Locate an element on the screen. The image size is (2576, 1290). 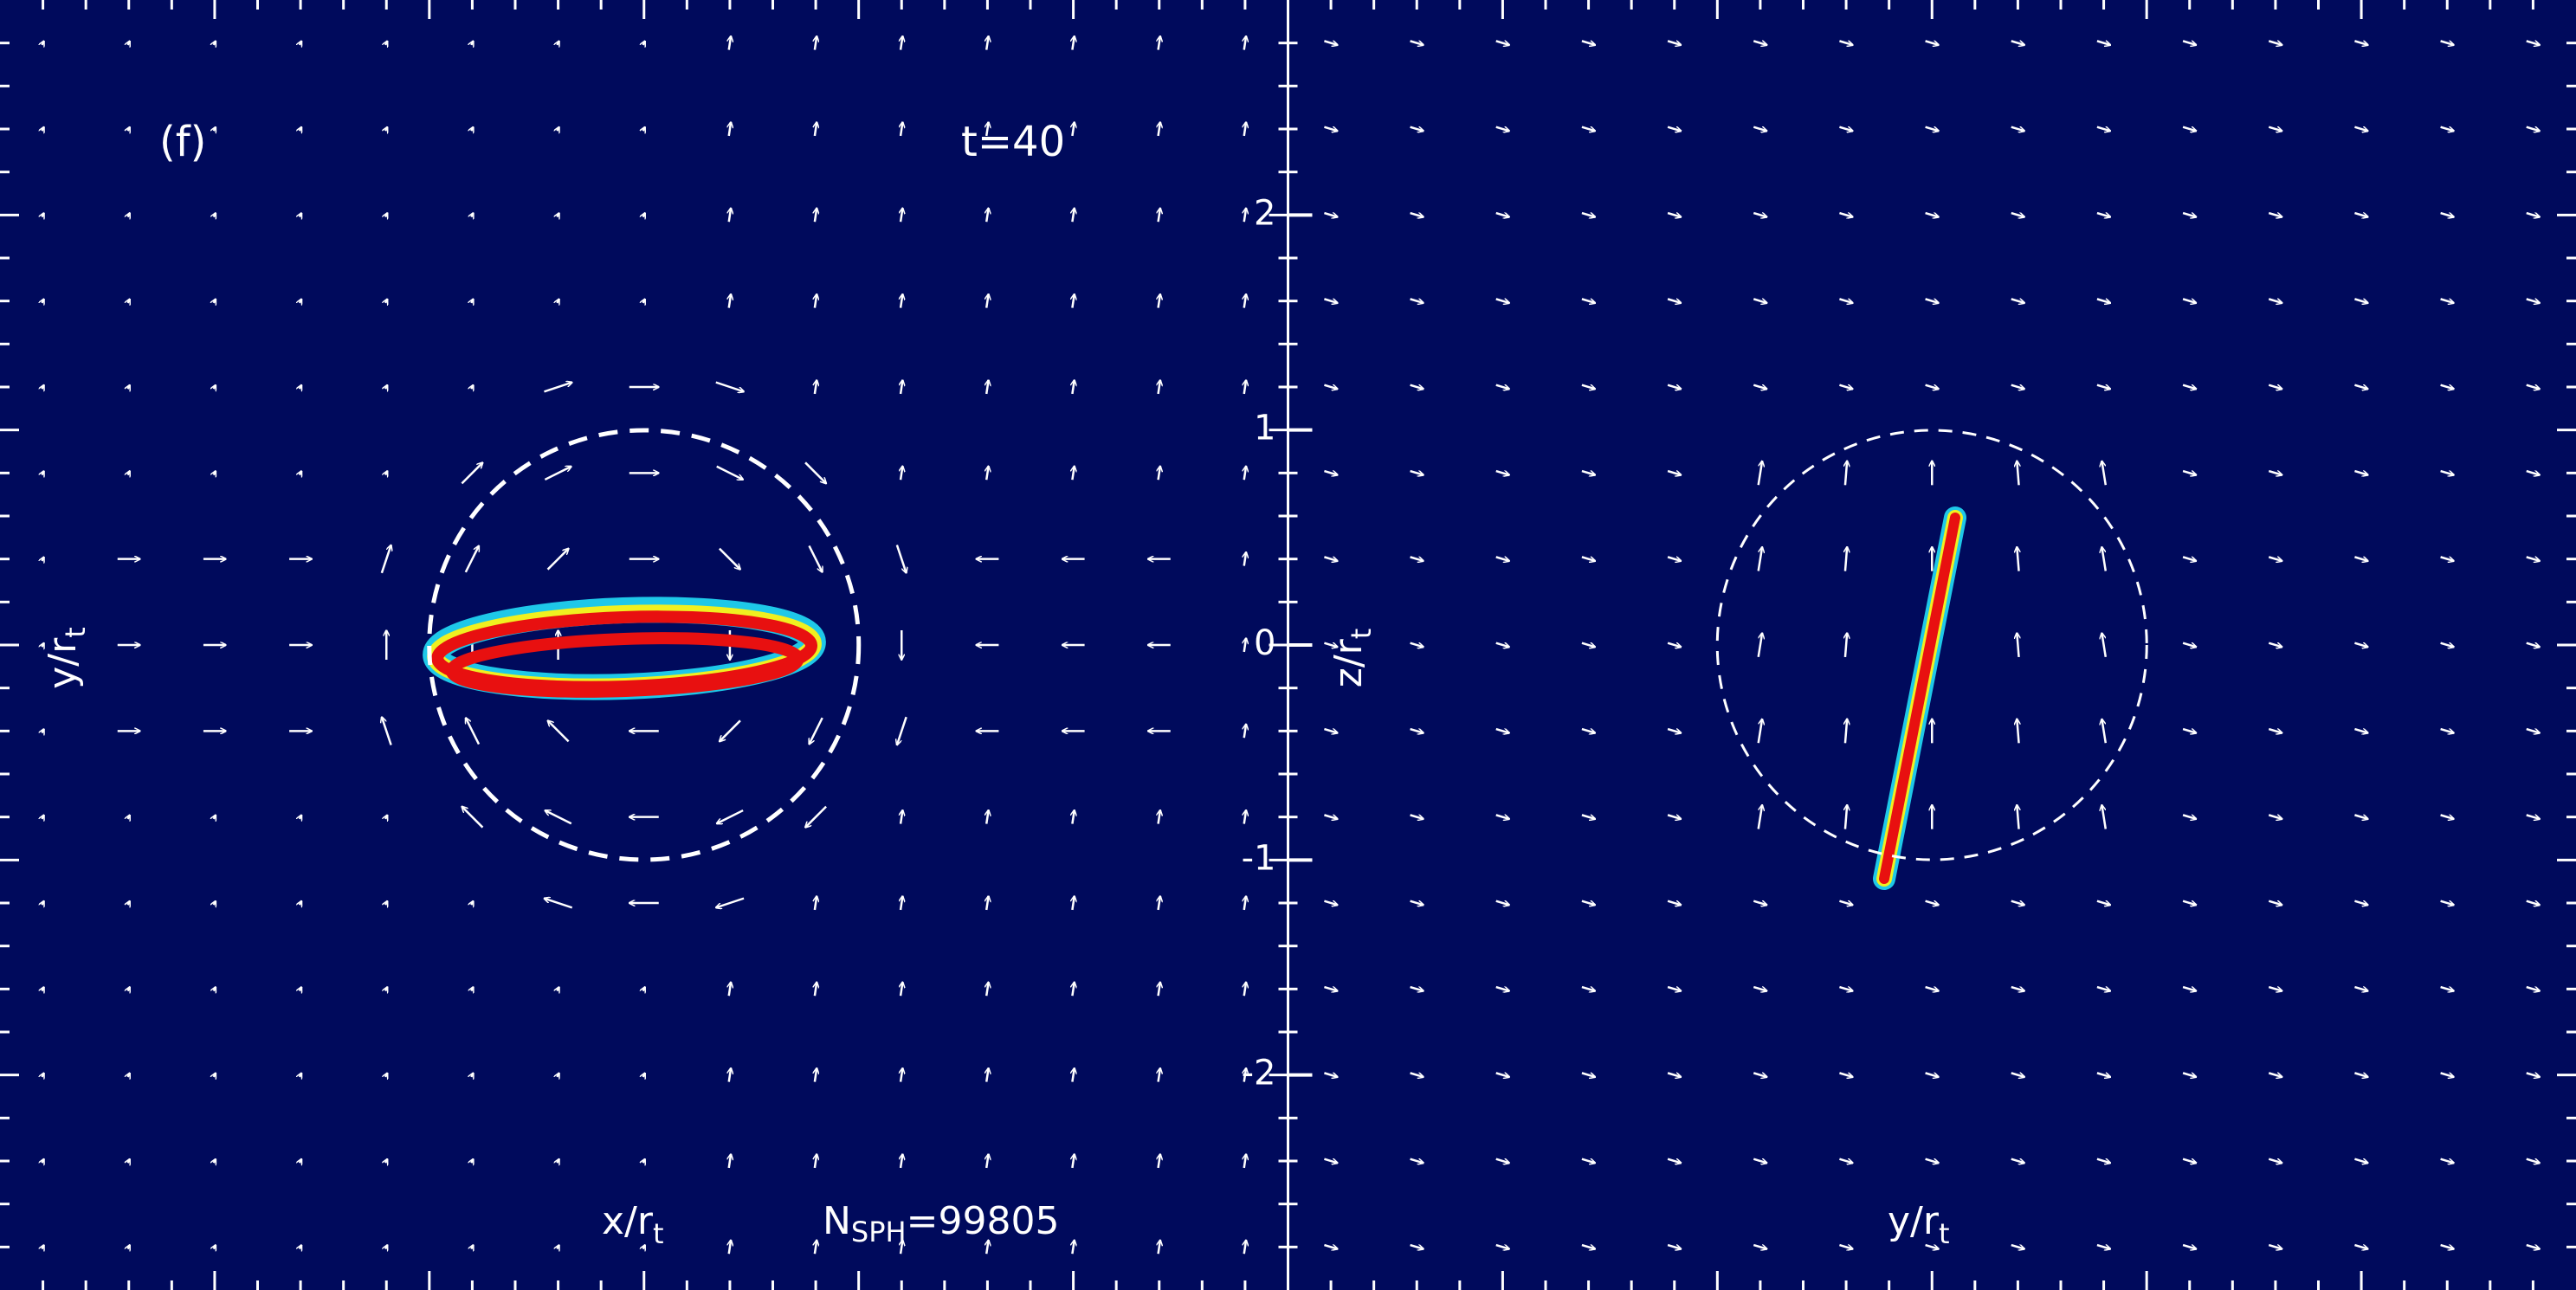
y-tick-label: -2 is located at coordinates (1259, 1073).